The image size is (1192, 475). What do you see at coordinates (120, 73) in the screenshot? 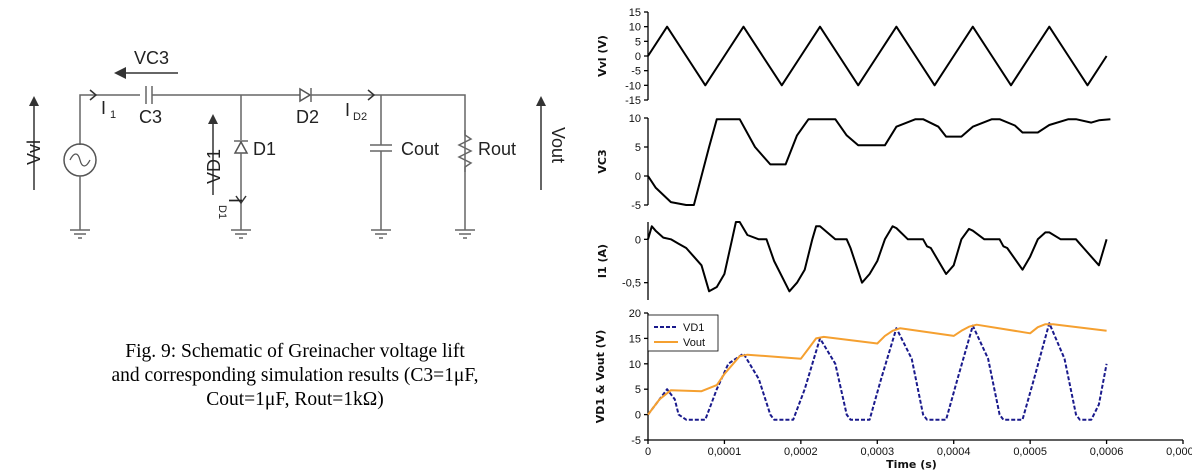
I see `vc3-arrowhead` at bounding box center [120, 73].